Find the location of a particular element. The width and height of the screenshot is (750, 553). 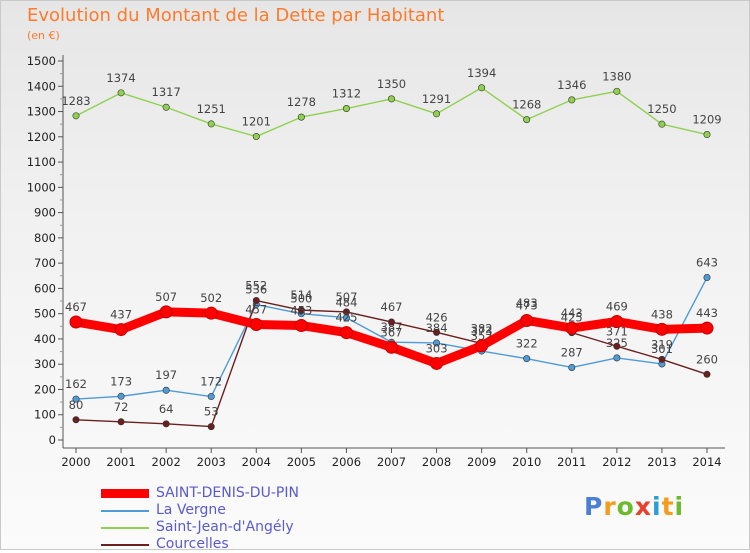

data-label: 552 is located at coordinates (256, 286).